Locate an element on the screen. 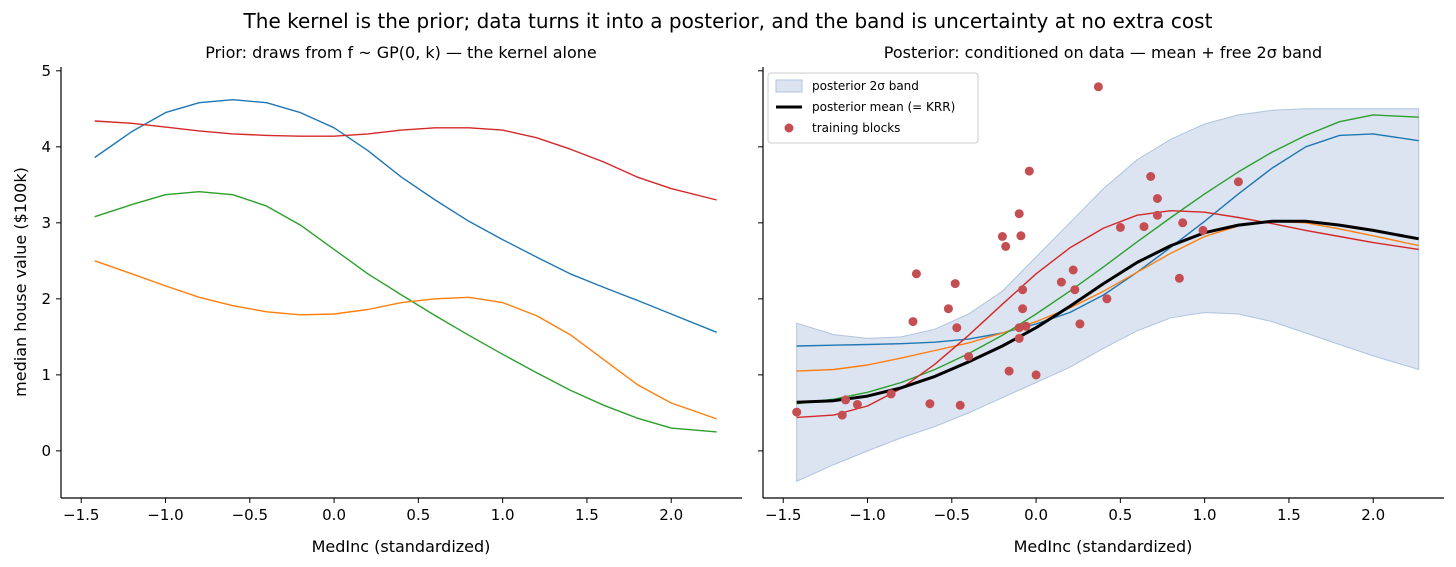 Image resolution: width=1456 pixels, height=567 pixels. posterior-mean-line is located at coordinates (1107, 311).